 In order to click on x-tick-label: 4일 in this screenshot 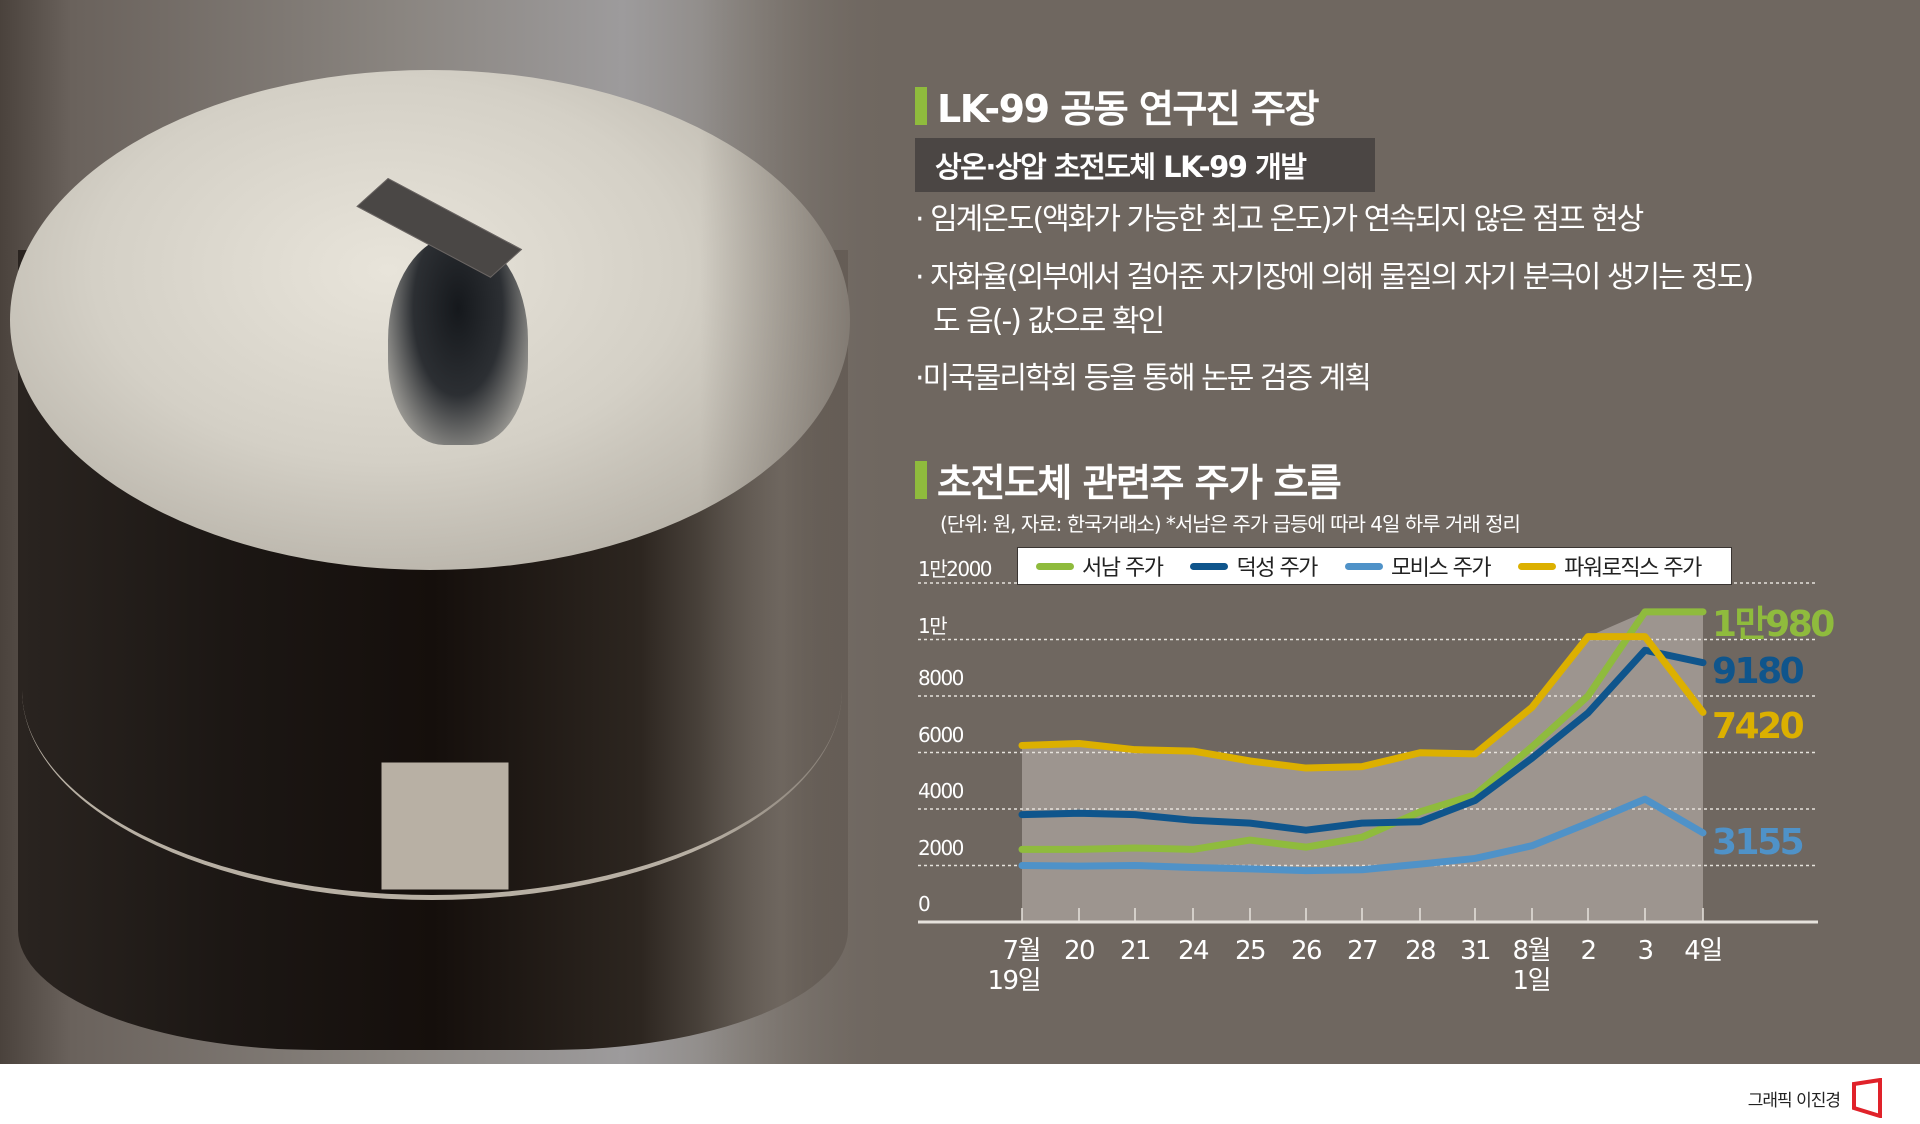, I will do `click(1703, 951)`.